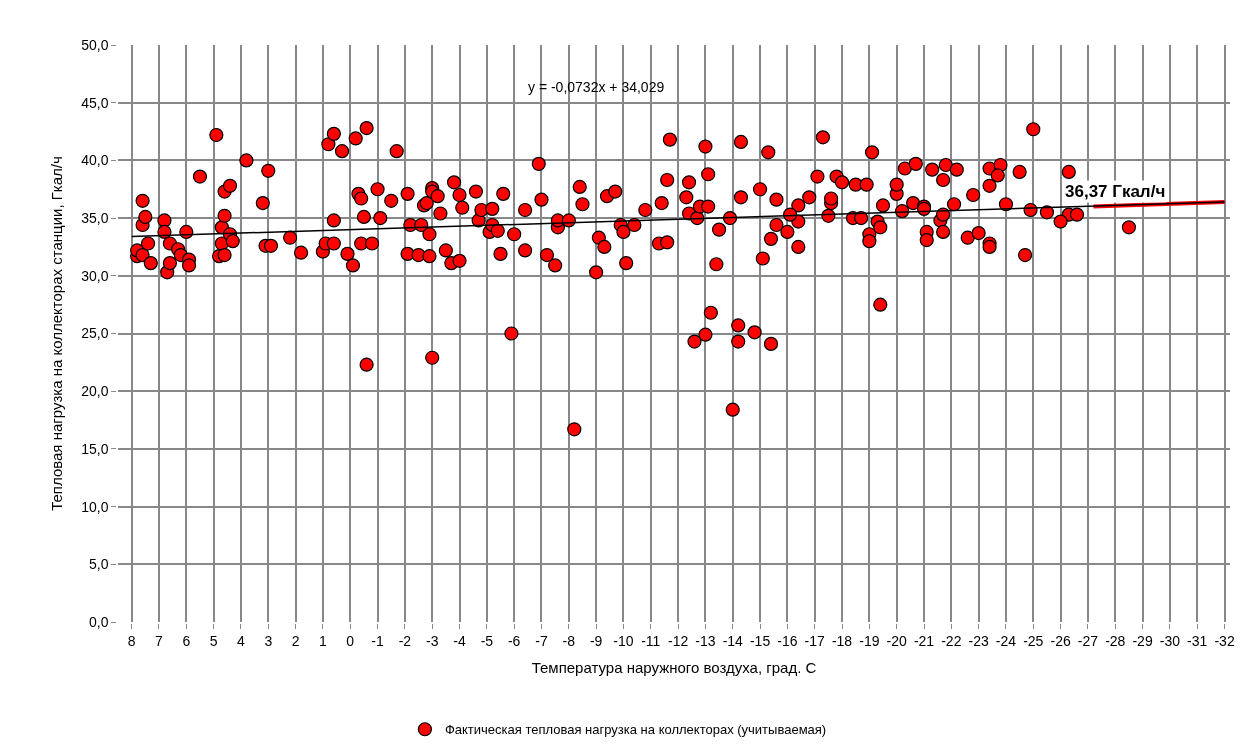 The width and height of the screenshot is (1259, 756). What do you see at coordinates (1224, 640) in the screenshot?
I see `x-tick-label: -32` at bounding box center [1224, 640].